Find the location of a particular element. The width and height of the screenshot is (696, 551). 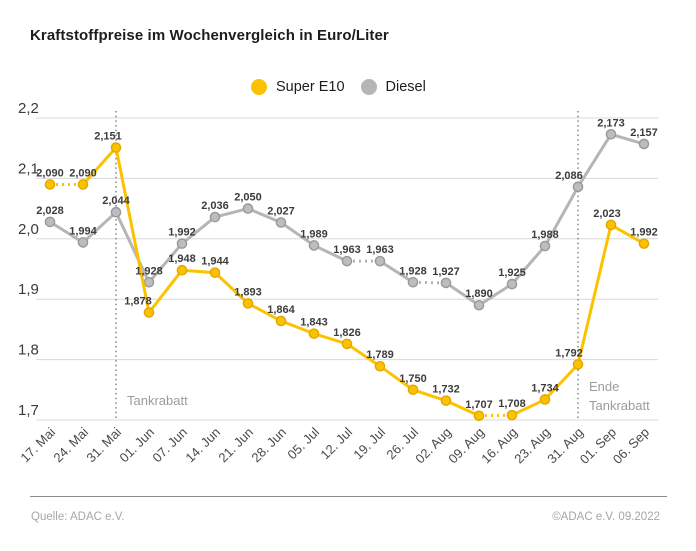

value-label-super-e10: 2,090 is located at coordinates (50, 173).